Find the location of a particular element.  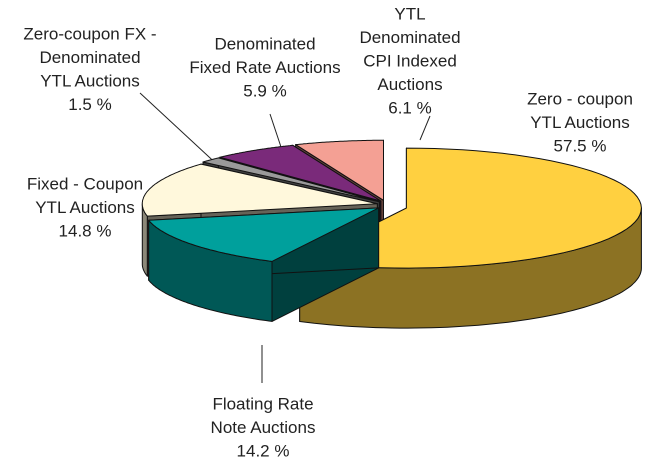

value-label: 5.9 % is located at coordinates (264, 90).